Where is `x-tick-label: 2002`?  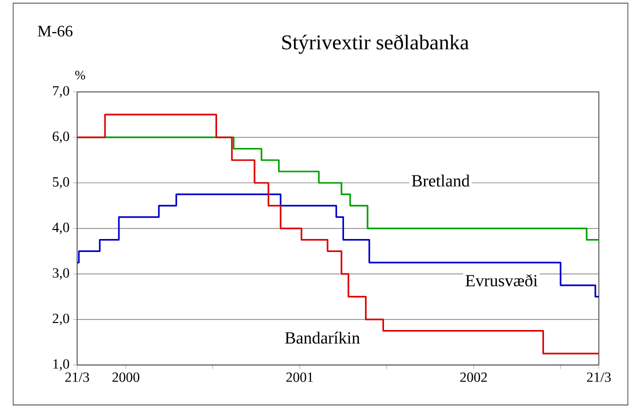
x-tick-label: 2002 is located at coordinates (473, 377).